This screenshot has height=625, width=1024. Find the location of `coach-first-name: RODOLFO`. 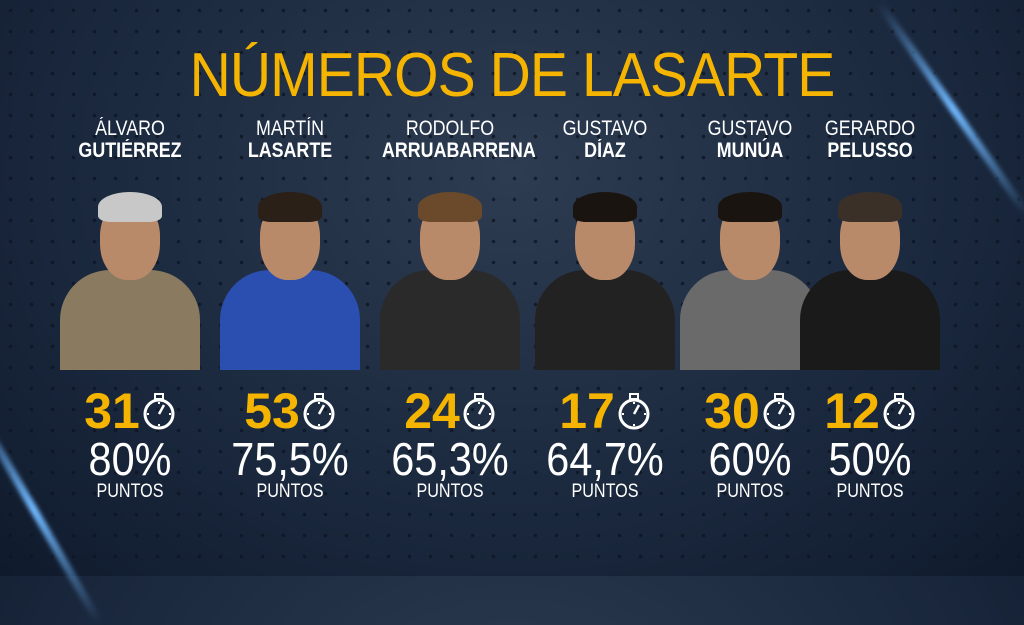

coach-first-name: RODOLFO is located at coordinates (450, 128).